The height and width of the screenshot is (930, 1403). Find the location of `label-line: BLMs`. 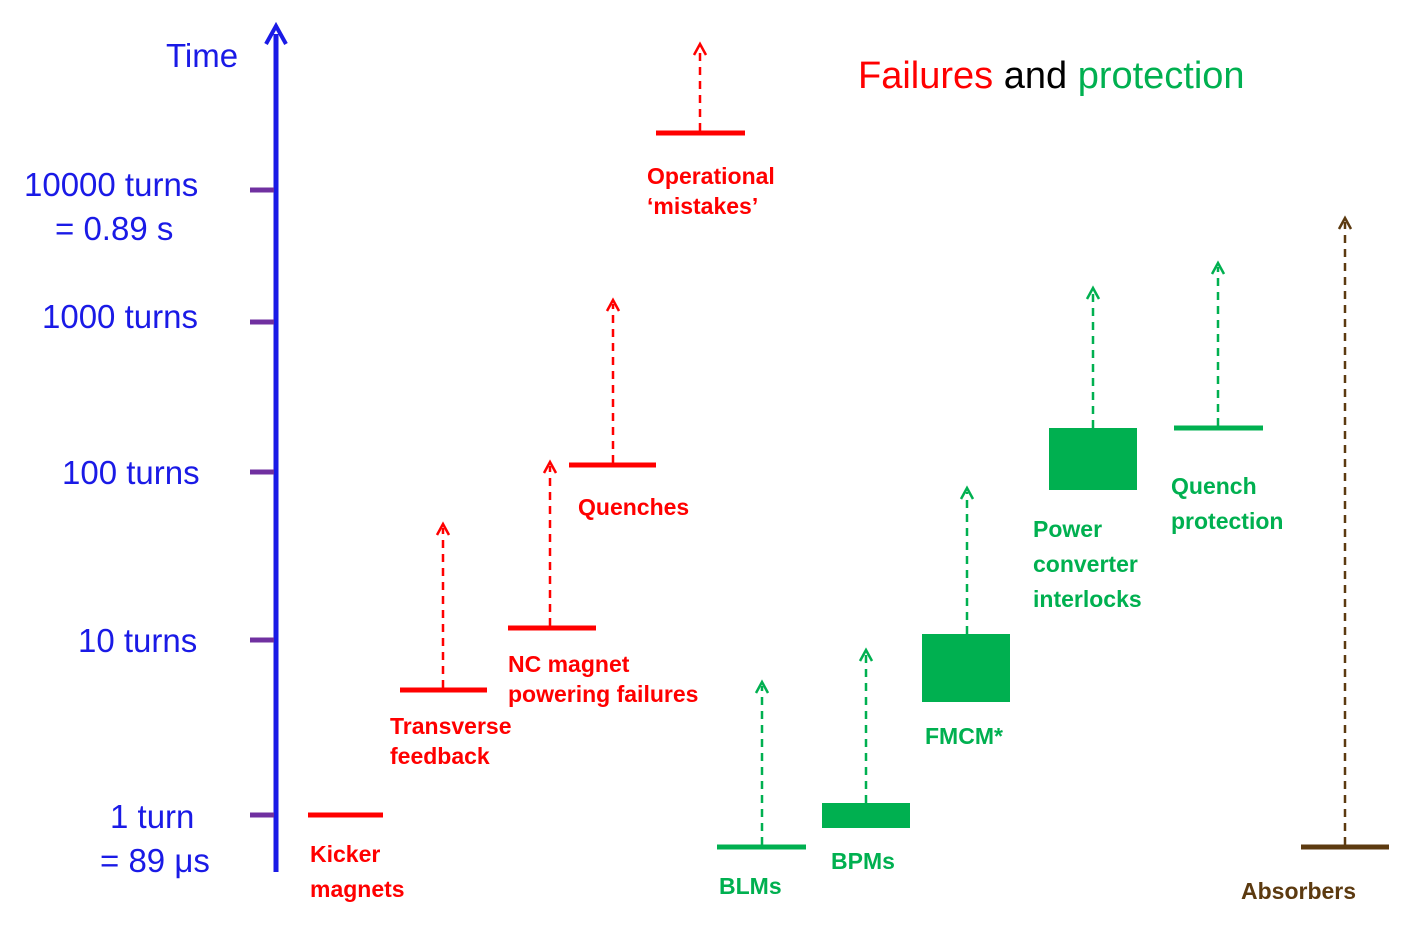

label-line: BLMs is located at coordinates (750, 886).